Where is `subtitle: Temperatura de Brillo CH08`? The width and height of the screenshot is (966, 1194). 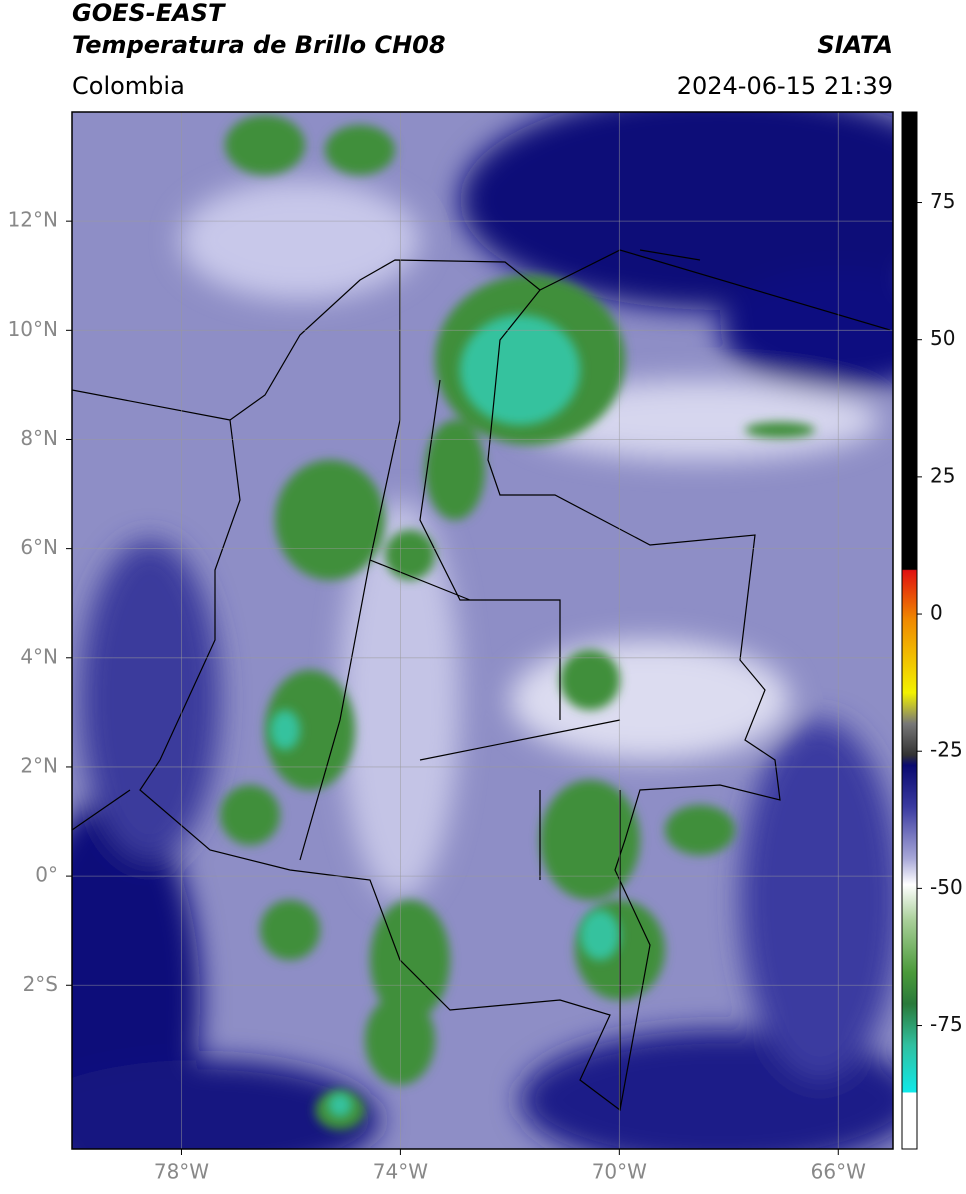
subtitle: Temperatura de Brillo CH08 is located at coordinates (259, 45).